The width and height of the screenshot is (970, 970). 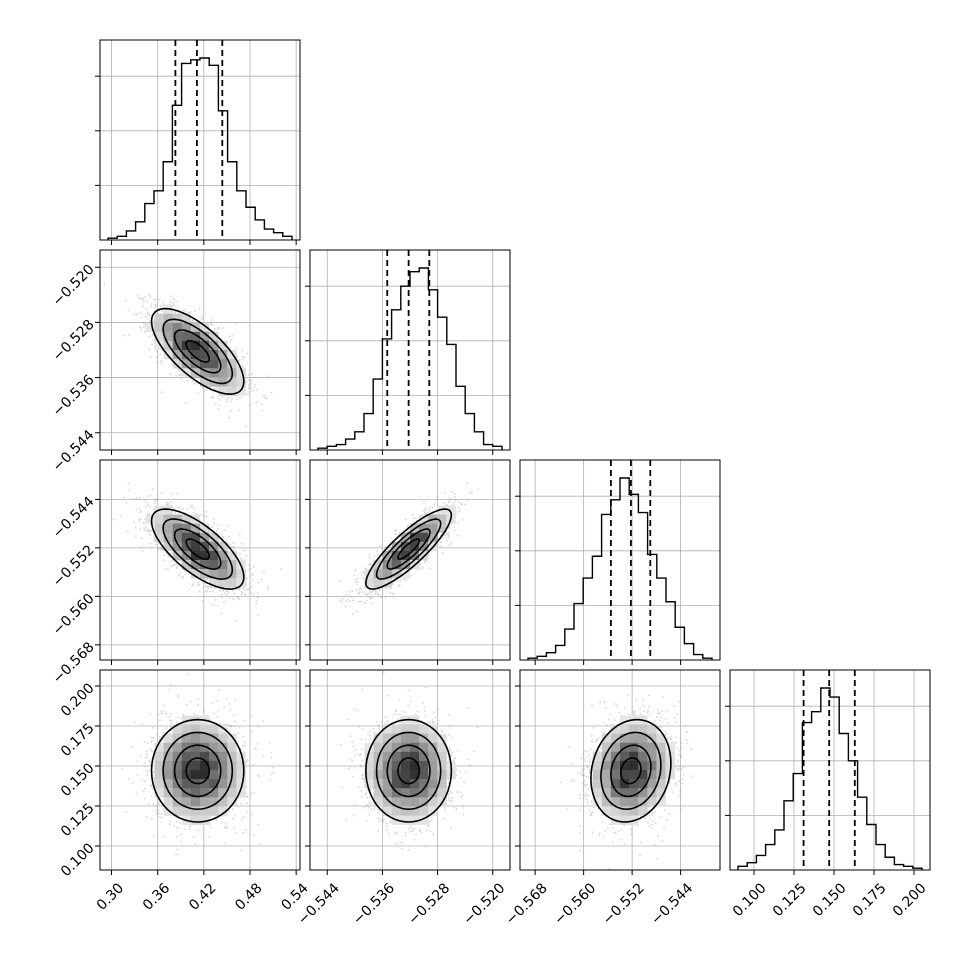 I want to click on y-tick-label: −0.552, so click(x=74, y=566).